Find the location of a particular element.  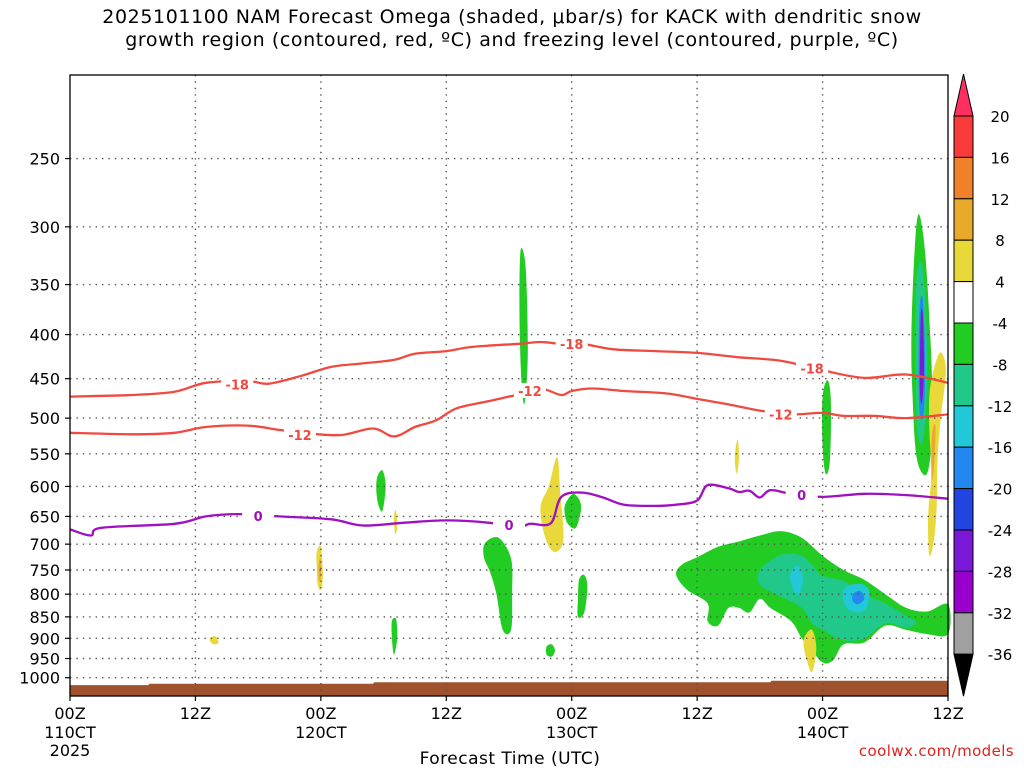

x-tick-label-72: 00Z is located at coordinates (822, 713).